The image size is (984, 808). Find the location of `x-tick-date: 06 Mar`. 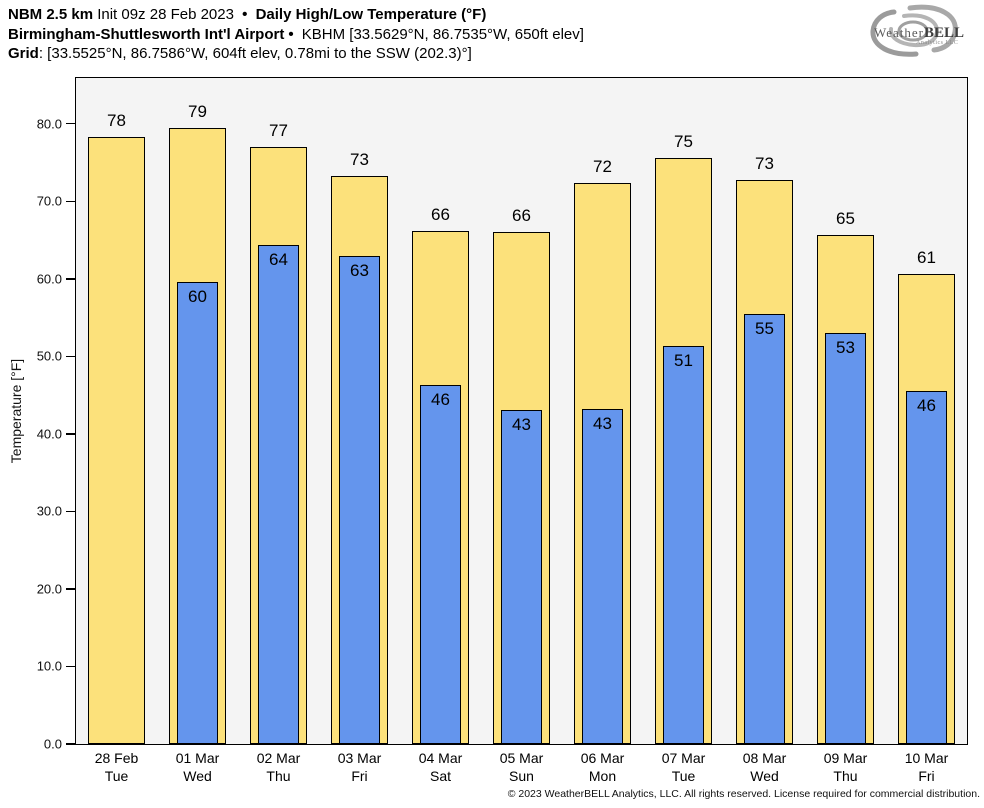

x-tick-date: 06 Mar is located at coordinates (602, 758).